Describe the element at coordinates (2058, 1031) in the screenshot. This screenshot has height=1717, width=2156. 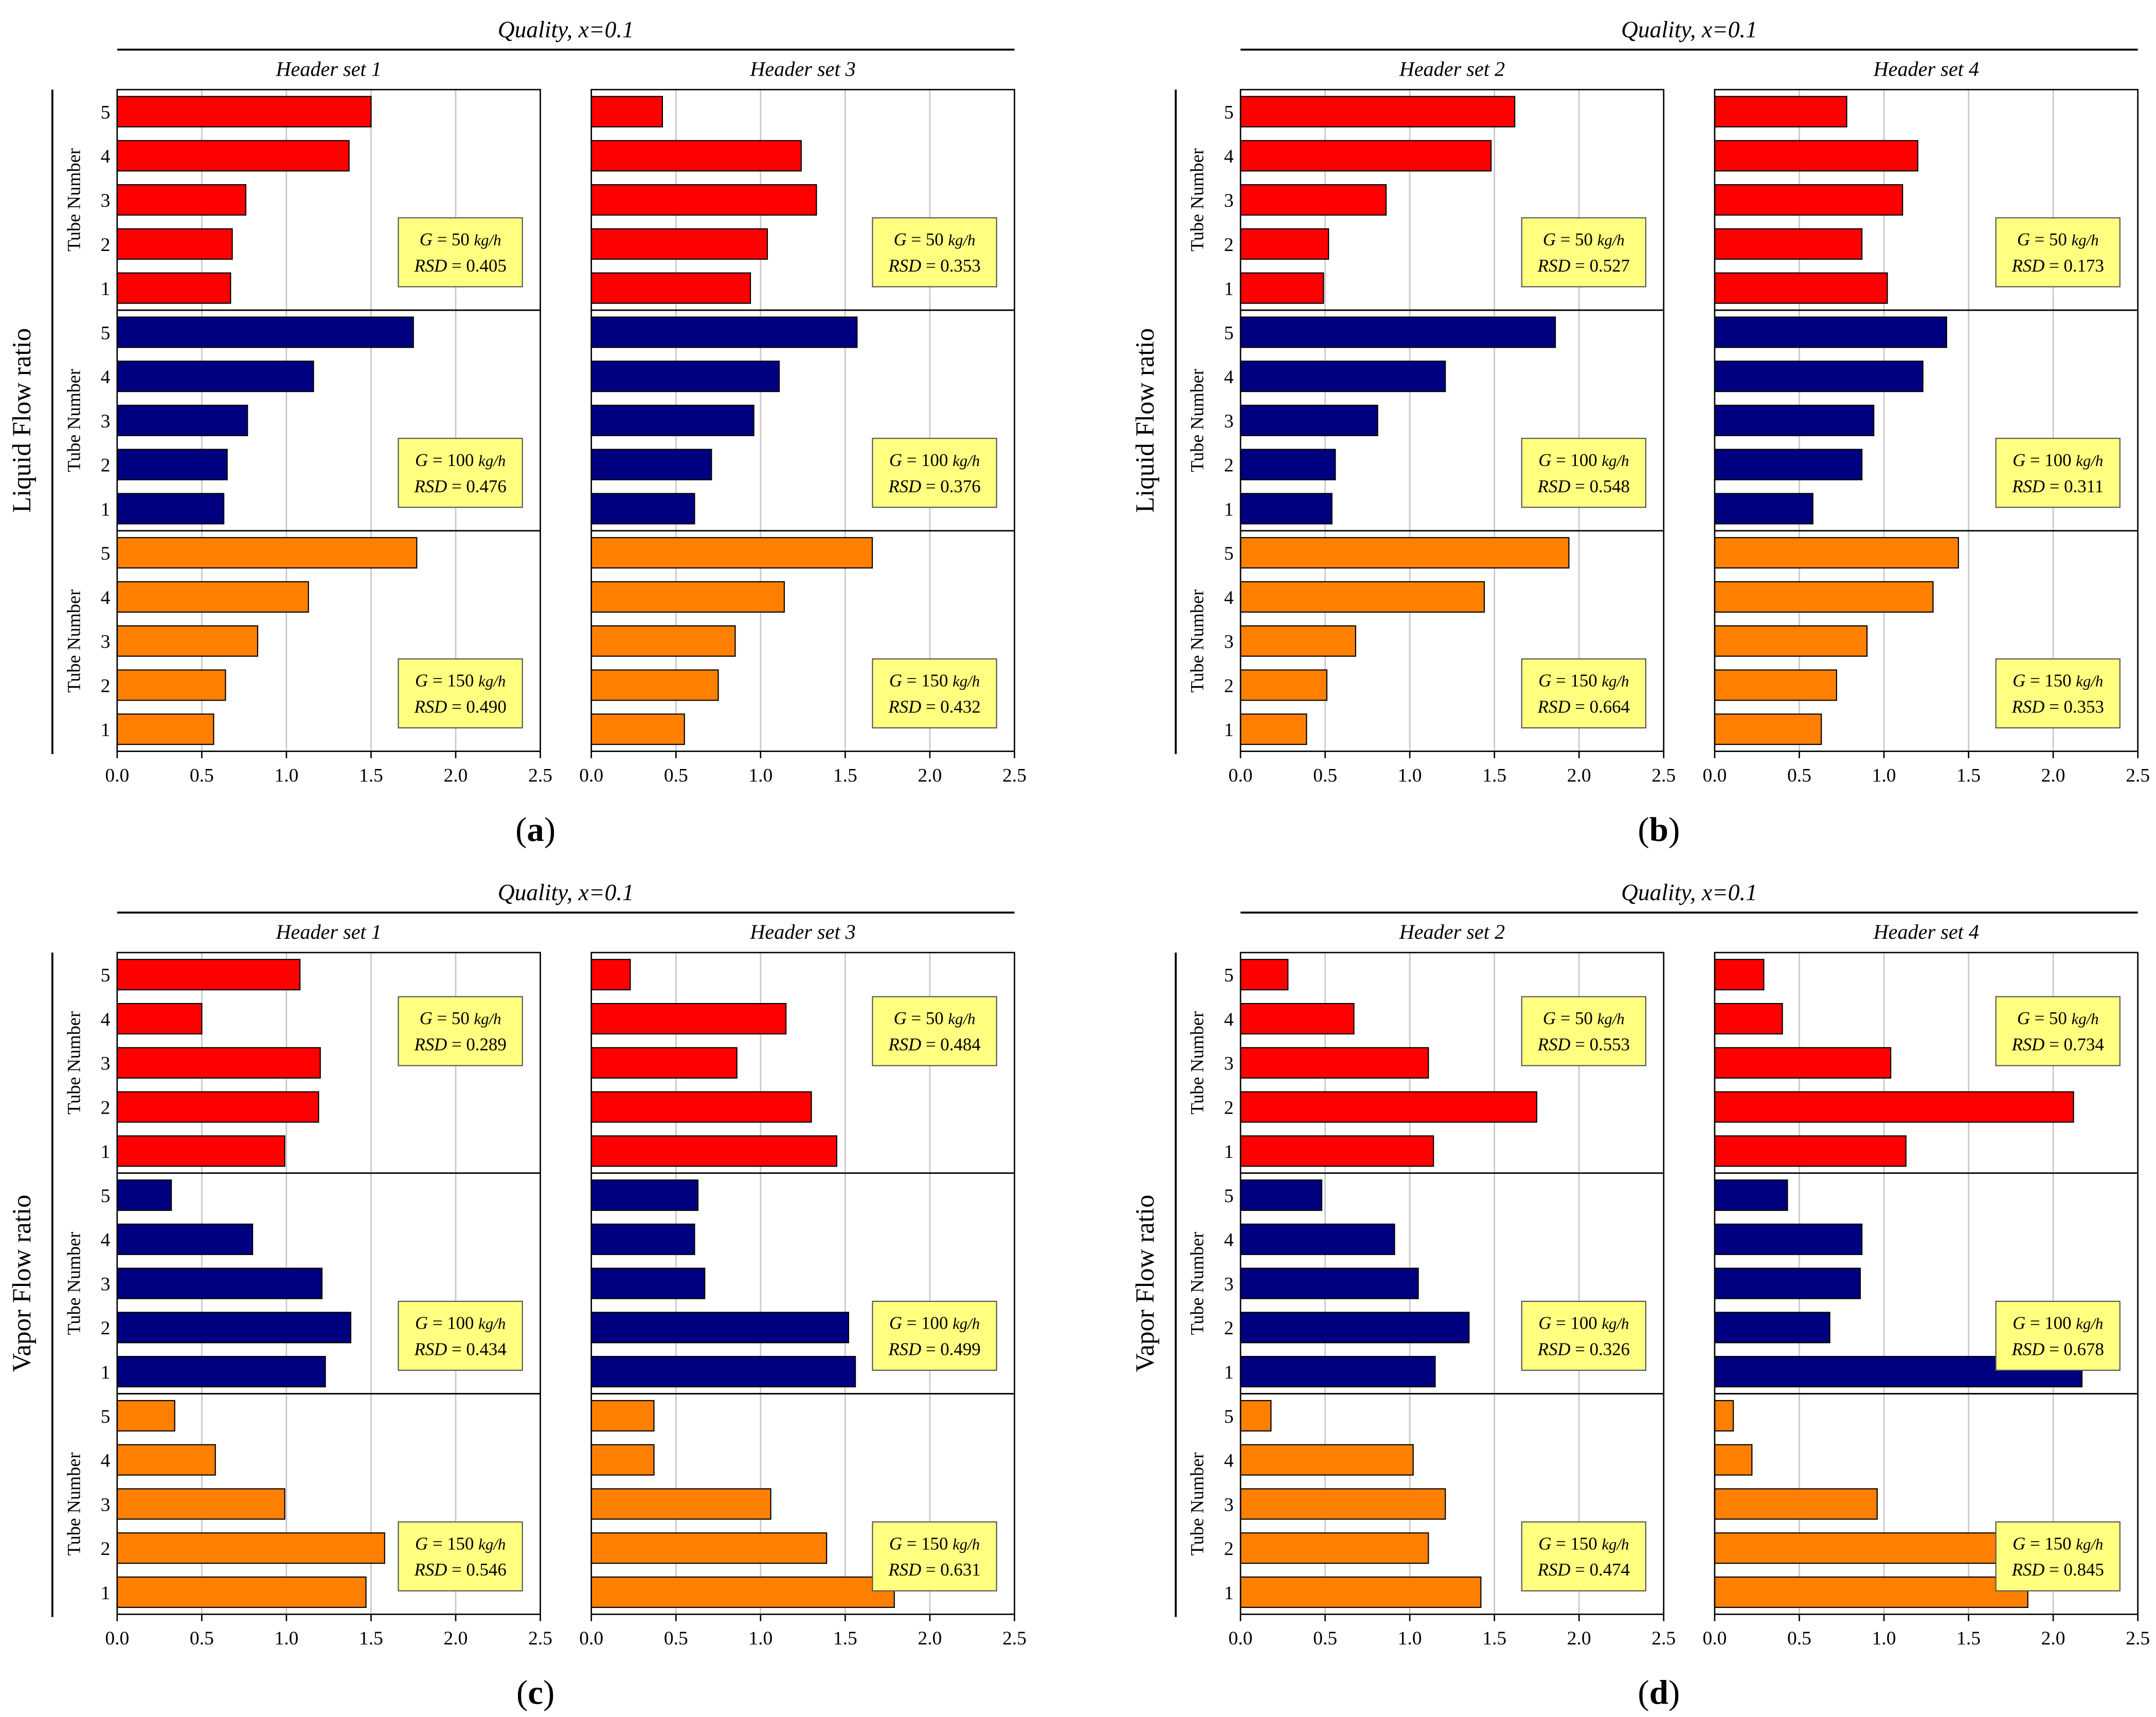
I see `annotation-box: G = 50 kg/h RSD = 0.734` at that location.